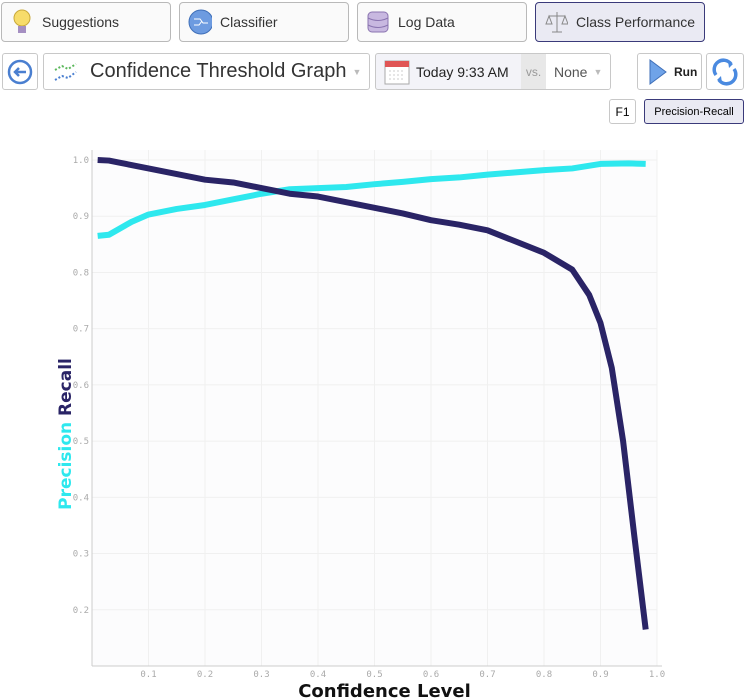 The image size is (747, 700). What do you see at coordinates (81, 442) in the screenshot?
I see `y-tick-label: 0.5` at bounding box center [81, 442].